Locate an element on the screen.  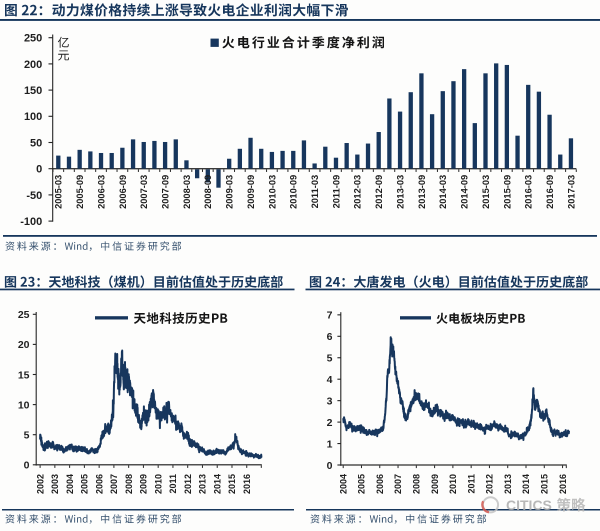
svg-text: CITICS is located at coordinates (529, 505).